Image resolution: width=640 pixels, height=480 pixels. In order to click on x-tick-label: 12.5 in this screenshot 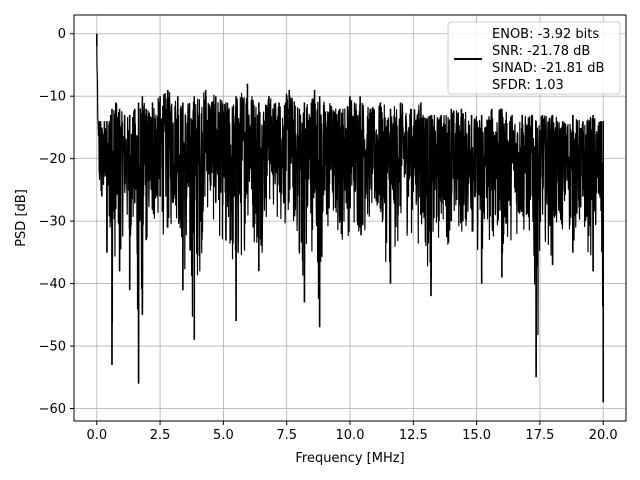, I will do `click(413, 435)`.